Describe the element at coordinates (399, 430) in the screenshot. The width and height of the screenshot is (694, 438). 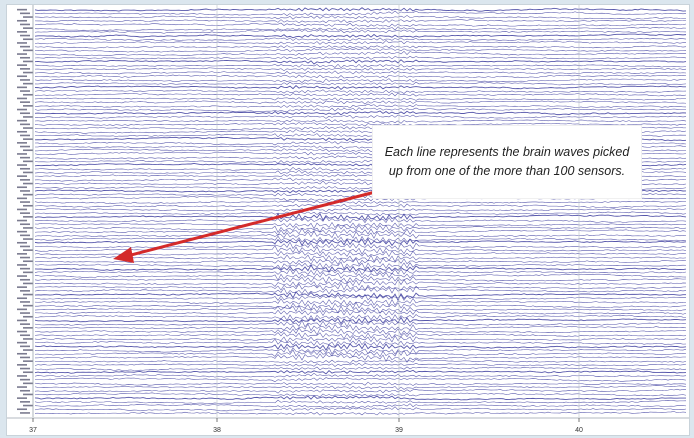
I see `x-tick-label: 39` at that location.